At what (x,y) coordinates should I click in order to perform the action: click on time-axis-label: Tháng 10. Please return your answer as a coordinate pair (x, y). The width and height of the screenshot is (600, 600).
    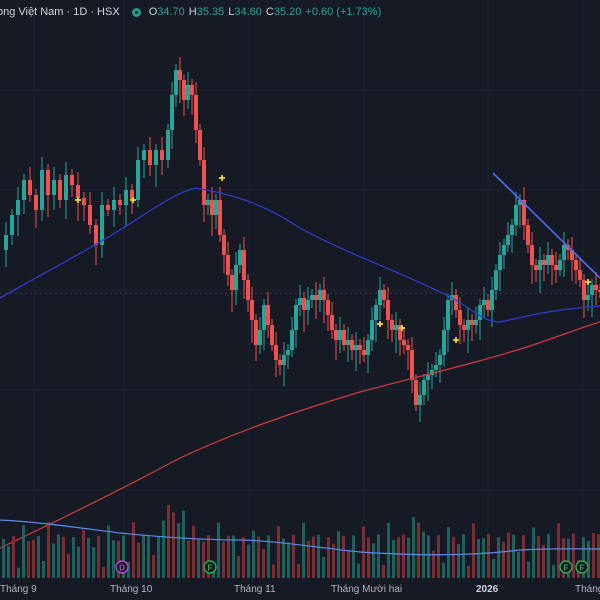
    Looking at the image, I should click on (131, 589).